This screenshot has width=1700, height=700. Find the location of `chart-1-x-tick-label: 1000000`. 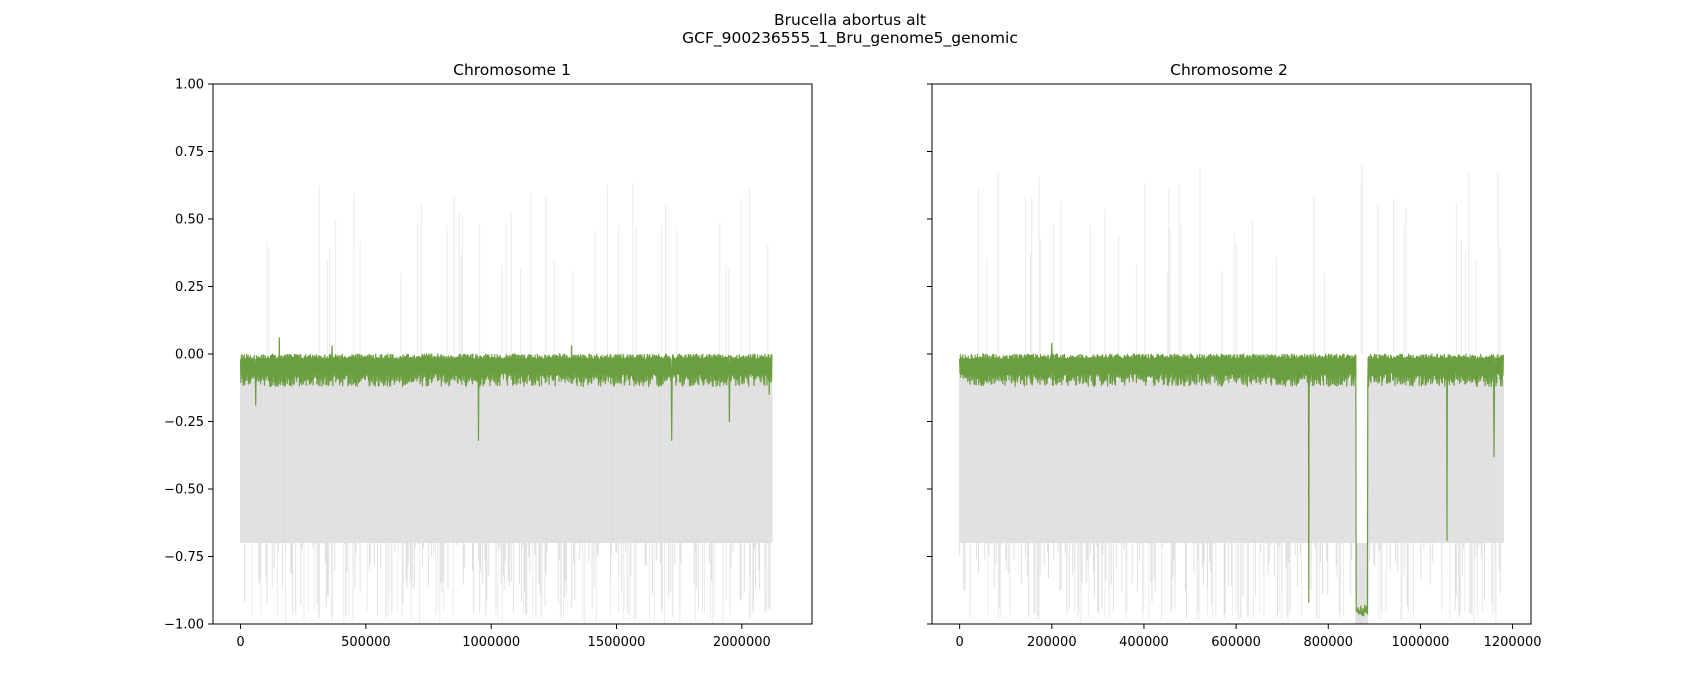

chart-1-x-tick-label: 1000000 is located at coordinates (491, 642).